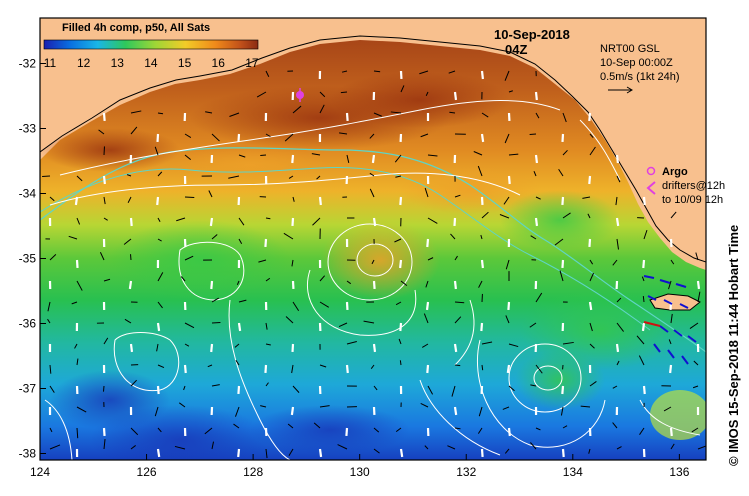  Describe the element at coordinates (639, 77) in the screenshot. I see `currents-scale: 0.5m/s (1kt 24h)` at that location.